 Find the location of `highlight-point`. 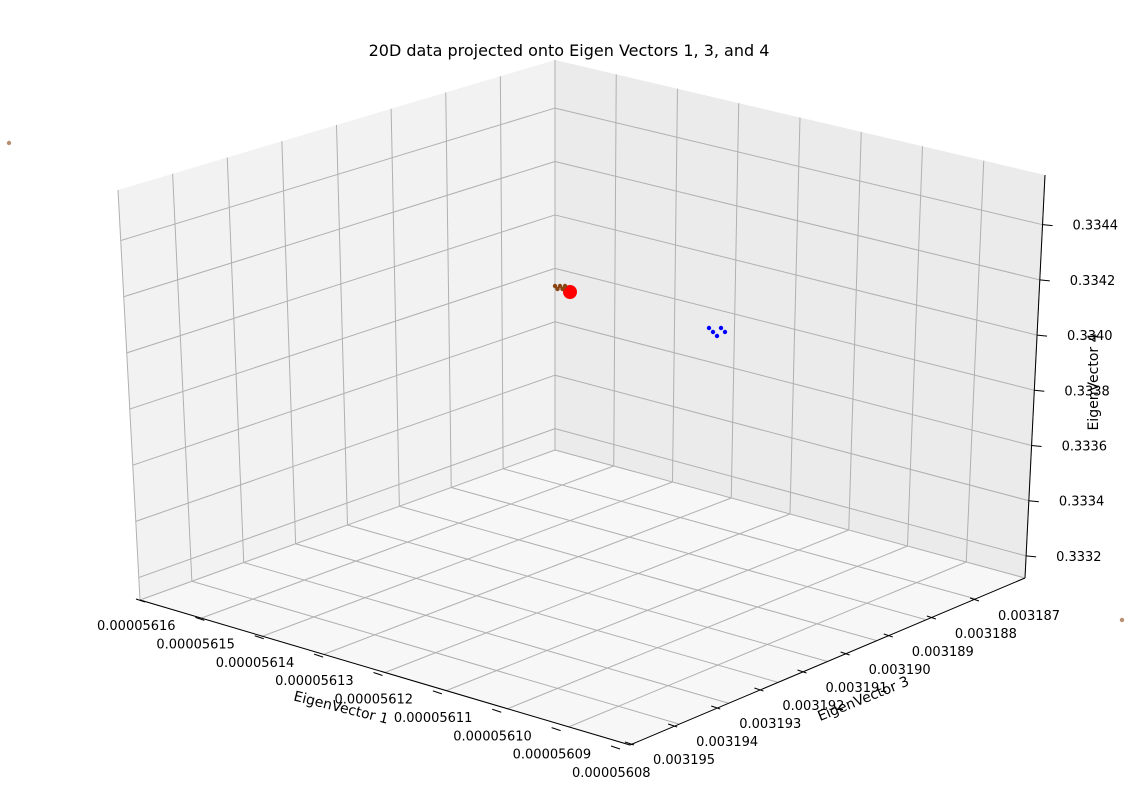

highlight-point is located at coordinates (570, 292).